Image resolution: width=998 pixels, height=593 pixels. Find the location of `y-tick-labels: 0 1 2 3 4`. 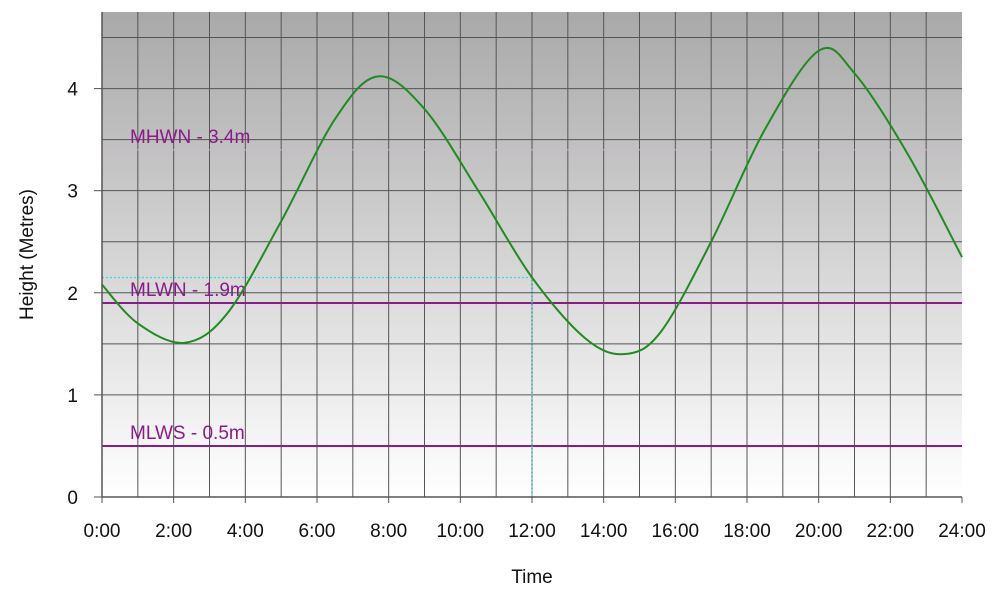

y-tick-labels: 0 1 2 3 4 is located at coordinates (84, 294).